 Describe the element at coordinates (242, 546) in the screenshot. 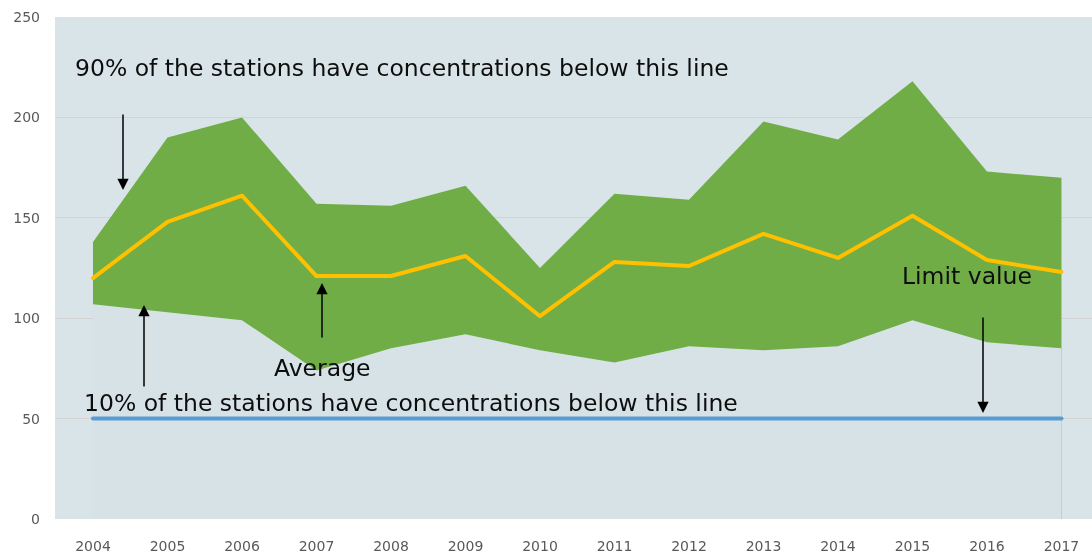

I see `x-tick-label: 2006` at that location.